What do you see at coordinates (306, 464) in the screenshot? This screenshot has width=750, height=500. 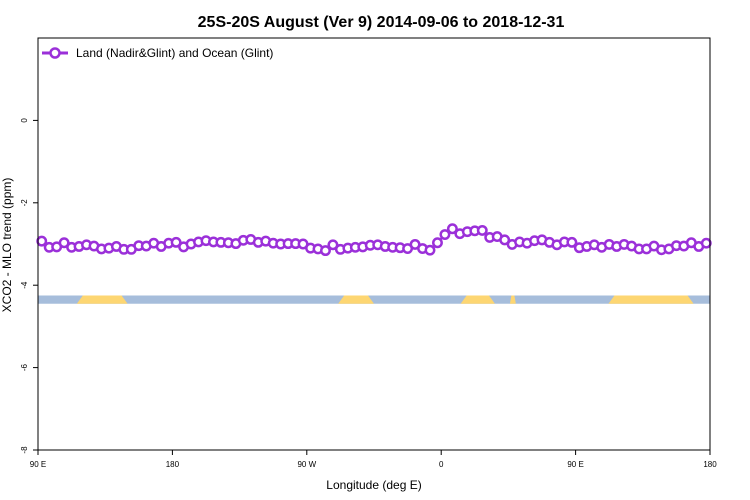 I see `x-tick-label: 90 W` at bounding box center [306, 464].